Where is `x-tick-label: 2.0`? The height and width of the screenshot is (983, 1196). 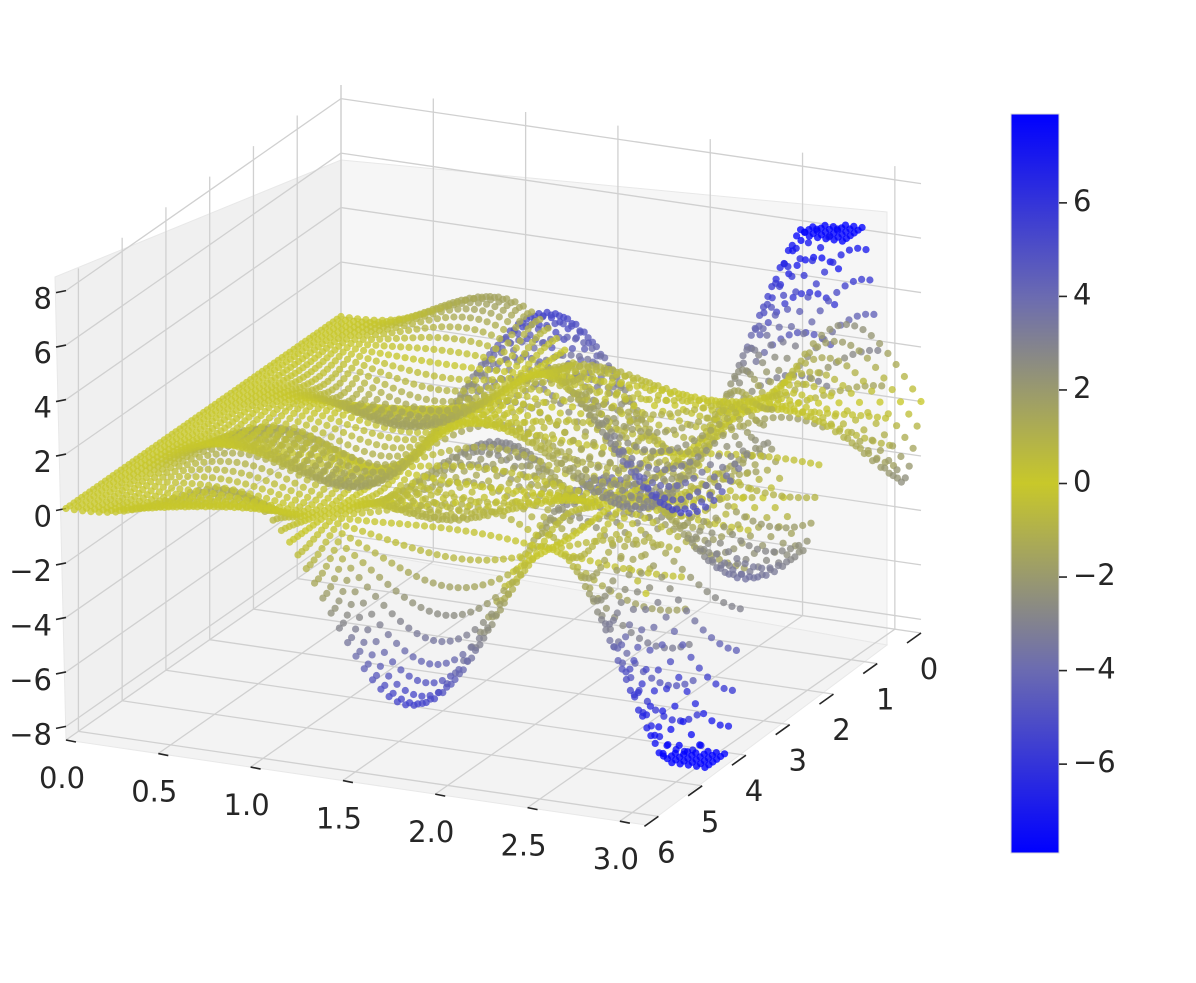 x-tick-label: 2.0 is located at coordinates (431, 832).